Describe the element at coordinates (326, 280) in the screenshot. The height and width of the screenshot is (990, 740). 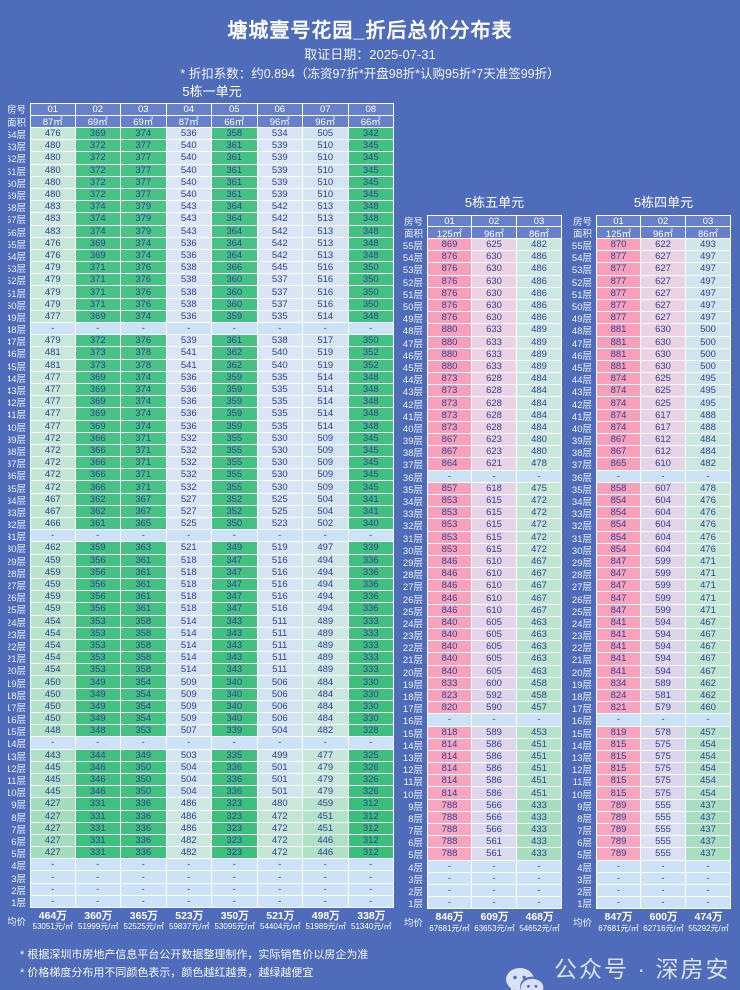
I see `price-cell: 516` at that location.